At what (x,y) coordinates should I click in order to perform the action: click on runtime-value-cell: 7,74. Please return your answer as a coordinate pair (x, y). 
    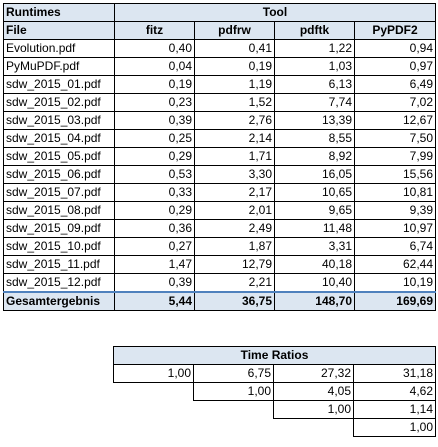
    Looking at the image, I should click on (314, 102).